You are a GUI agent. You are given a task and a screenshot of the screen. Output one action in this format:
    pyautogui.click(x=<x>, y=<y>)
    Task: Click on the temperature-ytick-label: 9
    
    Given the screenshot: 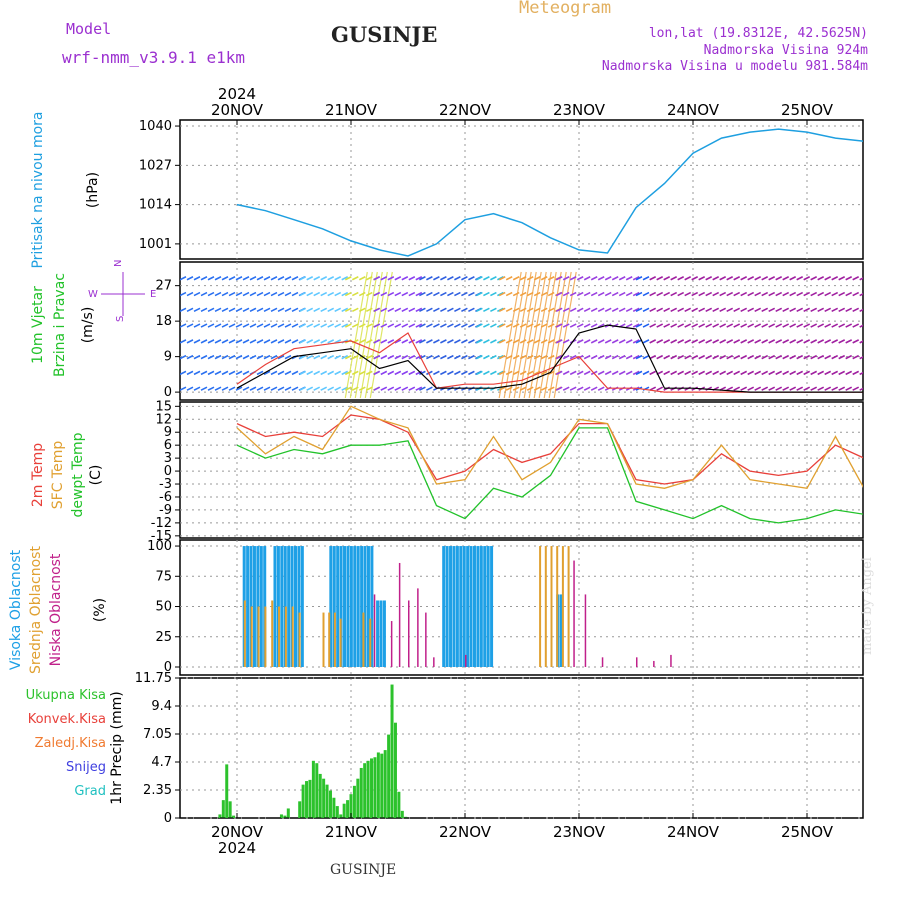 What is the action you would take?
    pyautogui.click(x=168, y=432)
    